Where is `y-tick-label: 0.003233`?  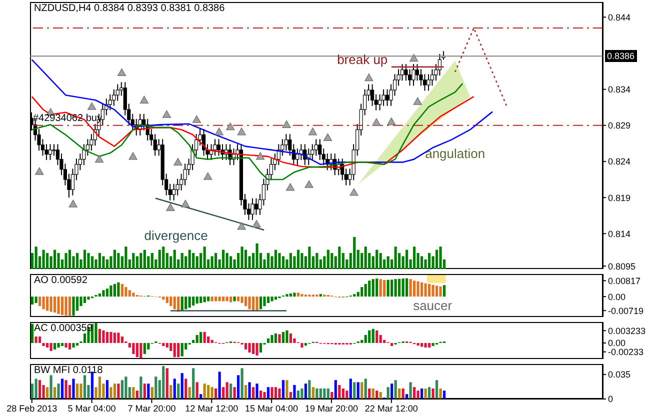 y-tick-label: 0.003233 is located at coordinates (627, 331).